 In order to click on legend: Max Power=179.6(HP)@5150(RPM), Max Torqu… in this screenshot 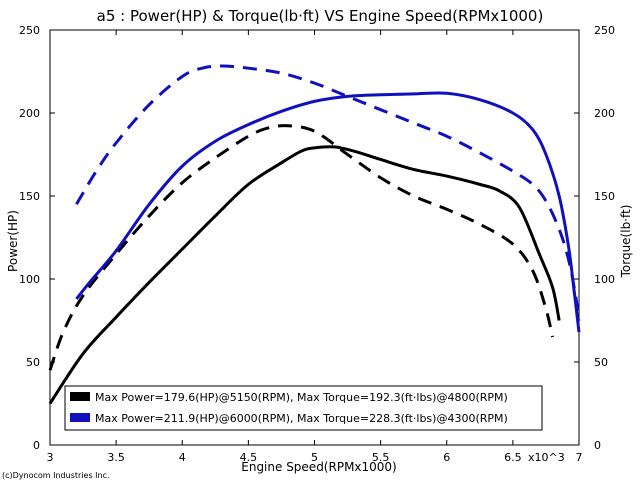, I will do `click(303, 408)`.